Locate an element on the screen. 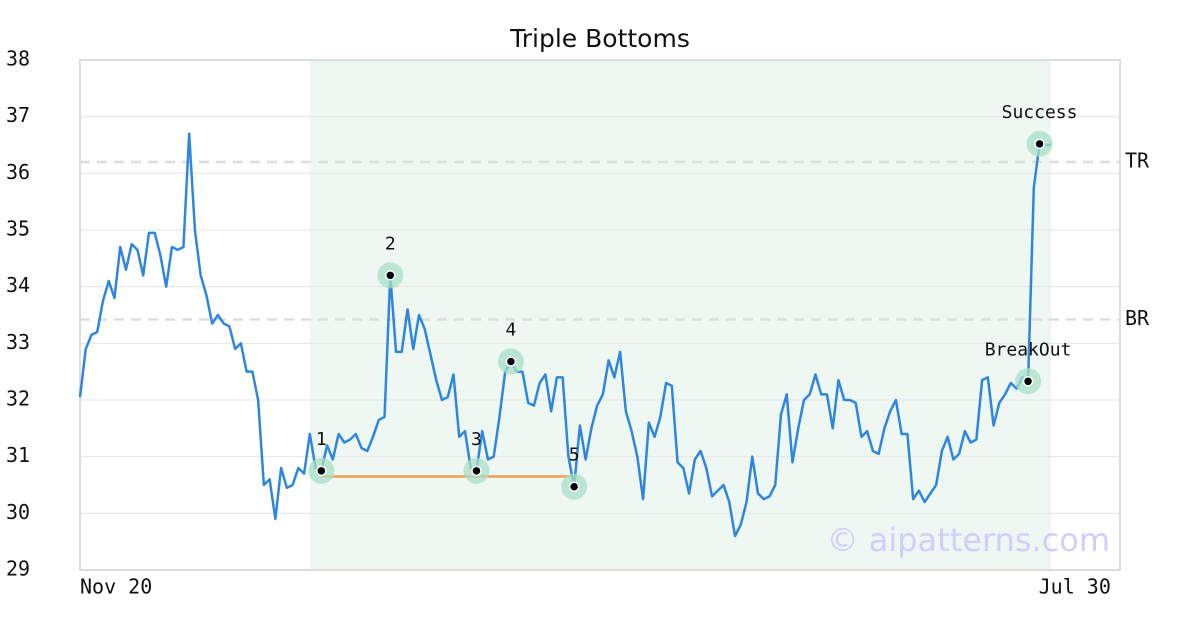  y-tick-label: 34 is located at coordinates (18, 285).